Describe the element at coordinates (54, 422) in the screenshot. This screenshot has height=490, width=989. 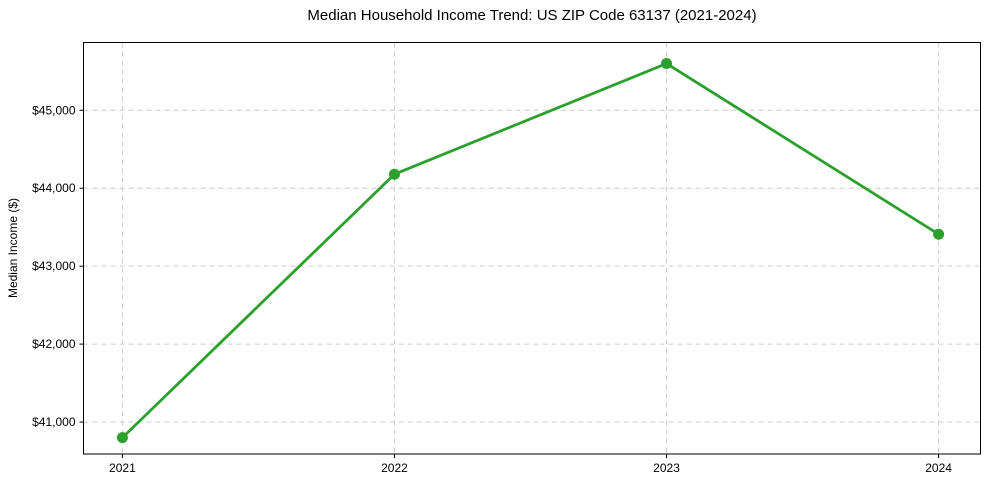
I see `y-tick-label-0: $41,000` at that location.